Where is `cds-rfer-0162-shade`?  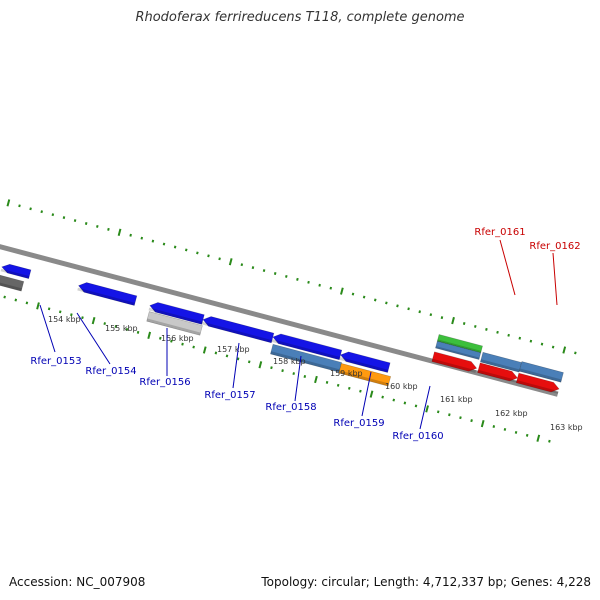
cds-rfer-0162-shade is located at coordinates (500, 366).